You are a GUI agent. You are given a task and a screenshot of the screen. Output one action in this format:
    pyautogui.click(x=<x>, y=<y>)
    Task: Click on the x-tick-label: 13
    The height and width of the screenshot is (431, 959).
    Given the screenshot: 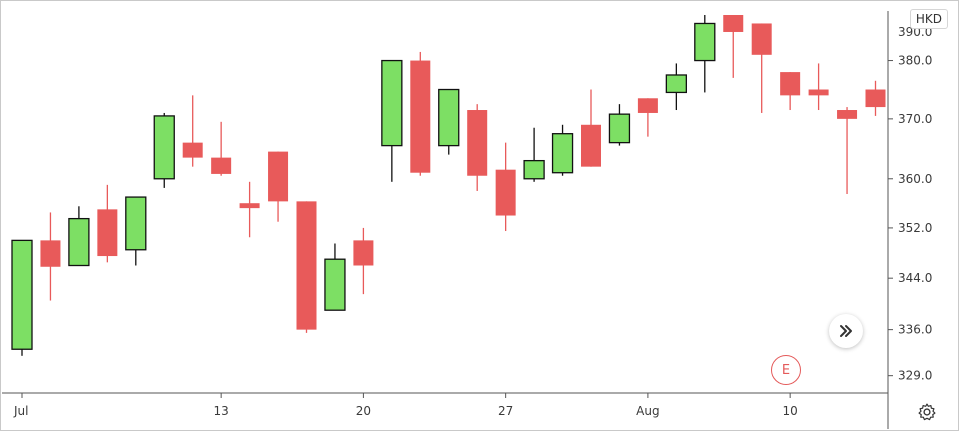 What is the action you would take?
    pyautogui.click(x=221, y=411)
    